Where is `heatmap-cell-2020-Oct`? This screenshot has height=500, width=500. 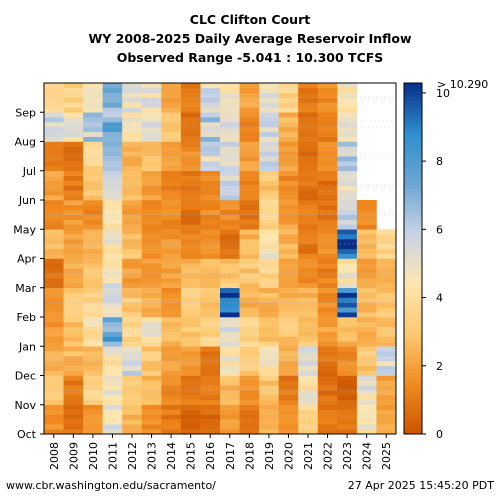 heatmap-cell-2020-Oct is located at coordinates (288, 432).